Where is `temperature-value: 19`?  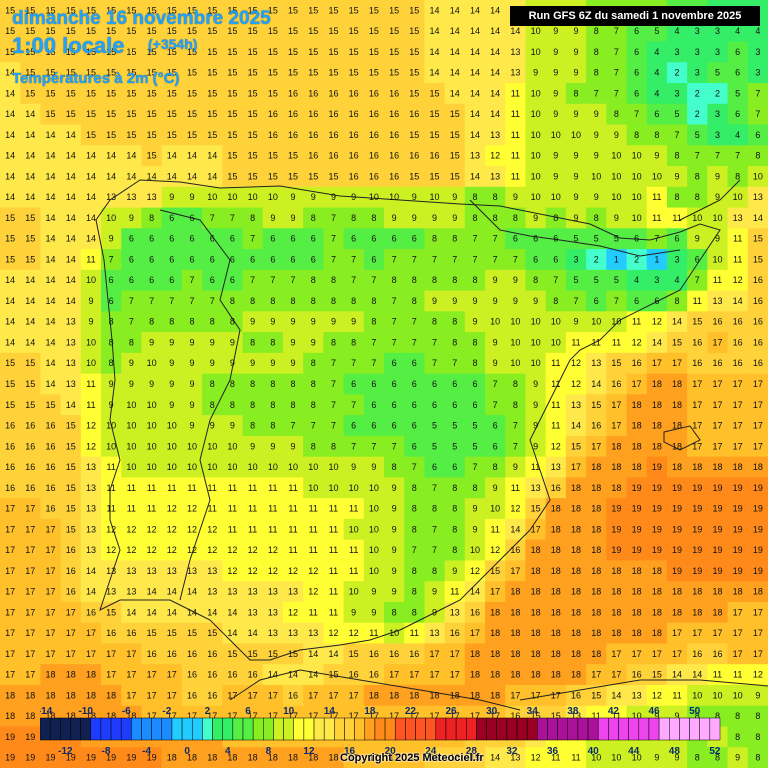
temperature-value: 19 is located at coordinates (616, 509).